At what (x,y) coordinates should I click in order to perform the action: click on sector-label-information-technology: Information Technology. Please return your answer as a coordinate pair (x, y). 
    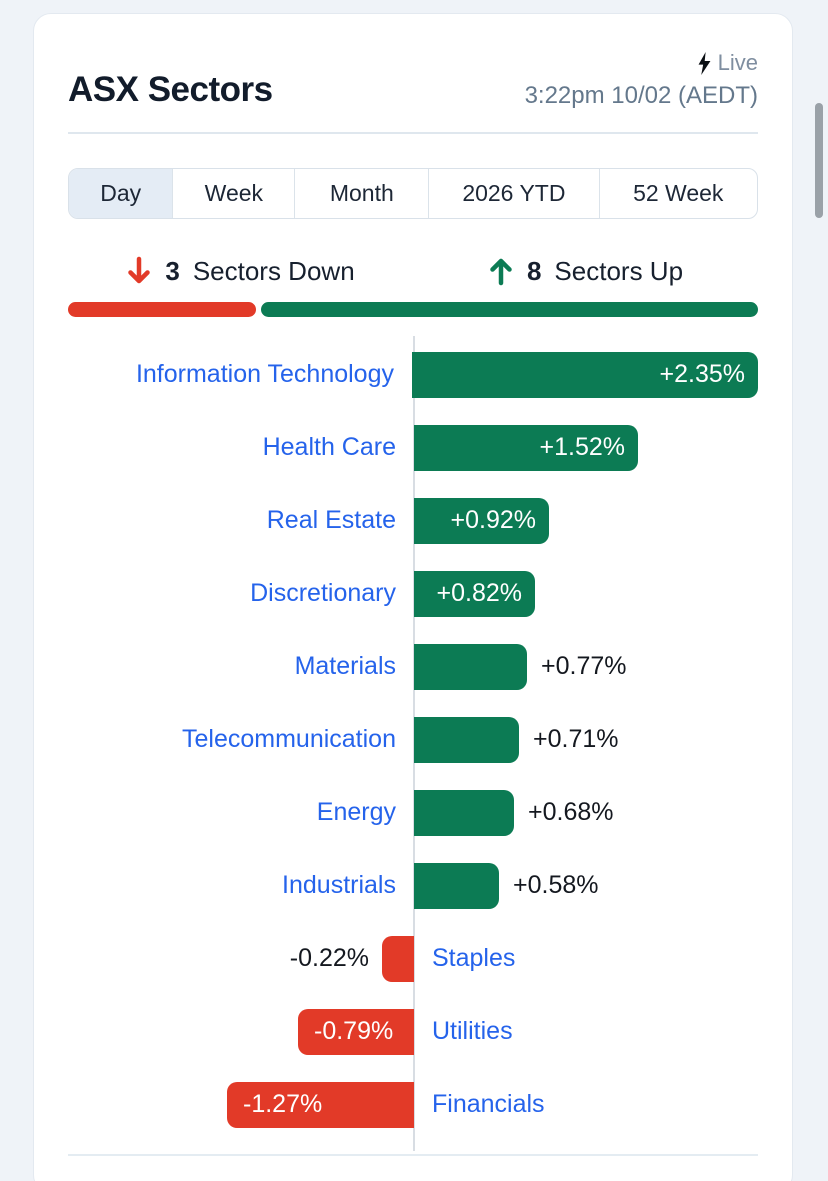
    Looking at the image, I should click on (264, 374).